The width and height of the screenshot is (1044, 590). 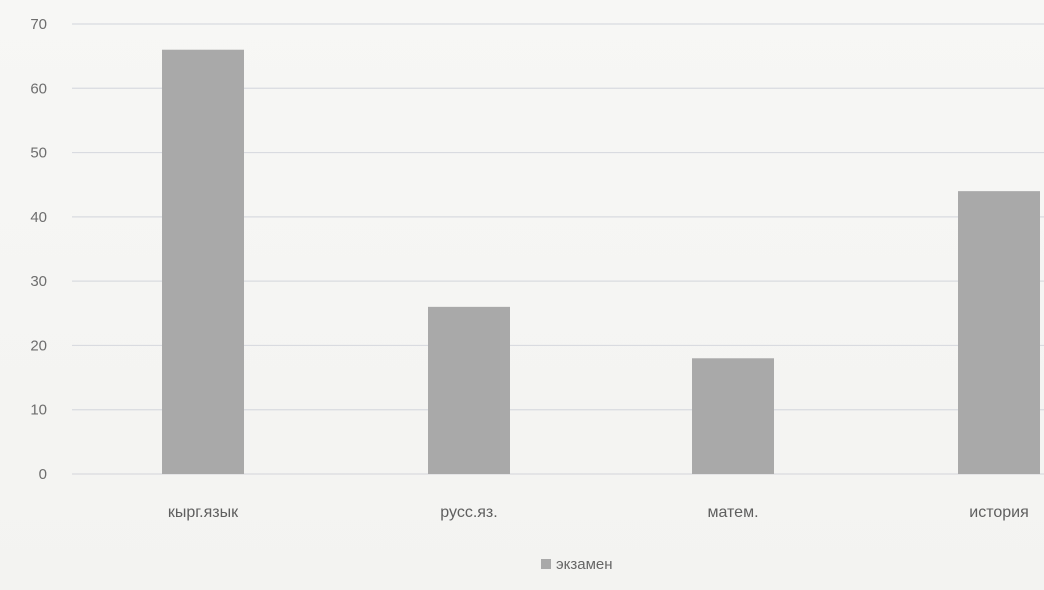 What do you see at coordinates (38, 410) in the screenshot?
I see `y-tick-label: 10` at bounding box center [38, 410].